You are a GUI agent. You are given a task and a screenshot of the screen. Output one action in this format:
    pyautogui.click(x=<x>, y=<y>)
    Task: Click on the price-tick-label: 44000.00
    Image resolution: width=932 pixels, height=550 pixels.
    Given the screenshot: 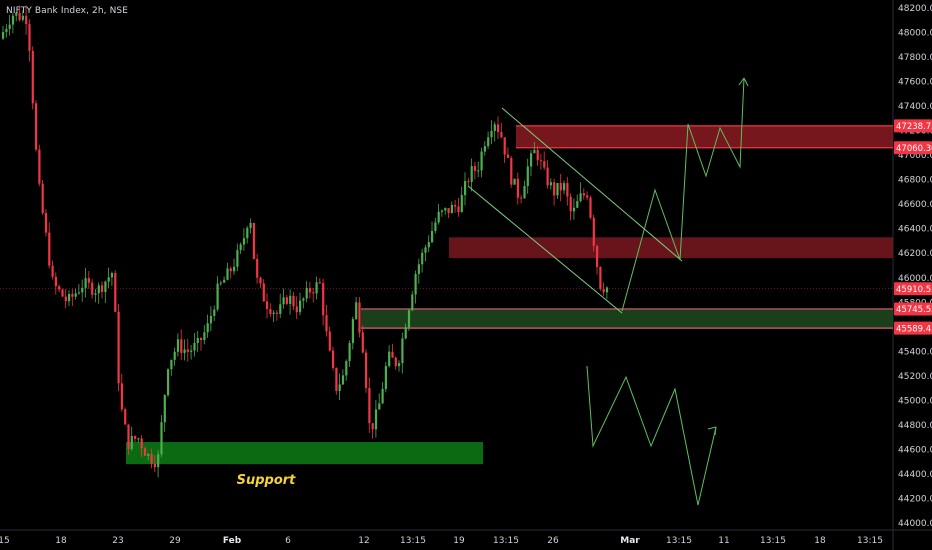 What is the action you would take?
    pyautogui.click(x=915, y=524)
    